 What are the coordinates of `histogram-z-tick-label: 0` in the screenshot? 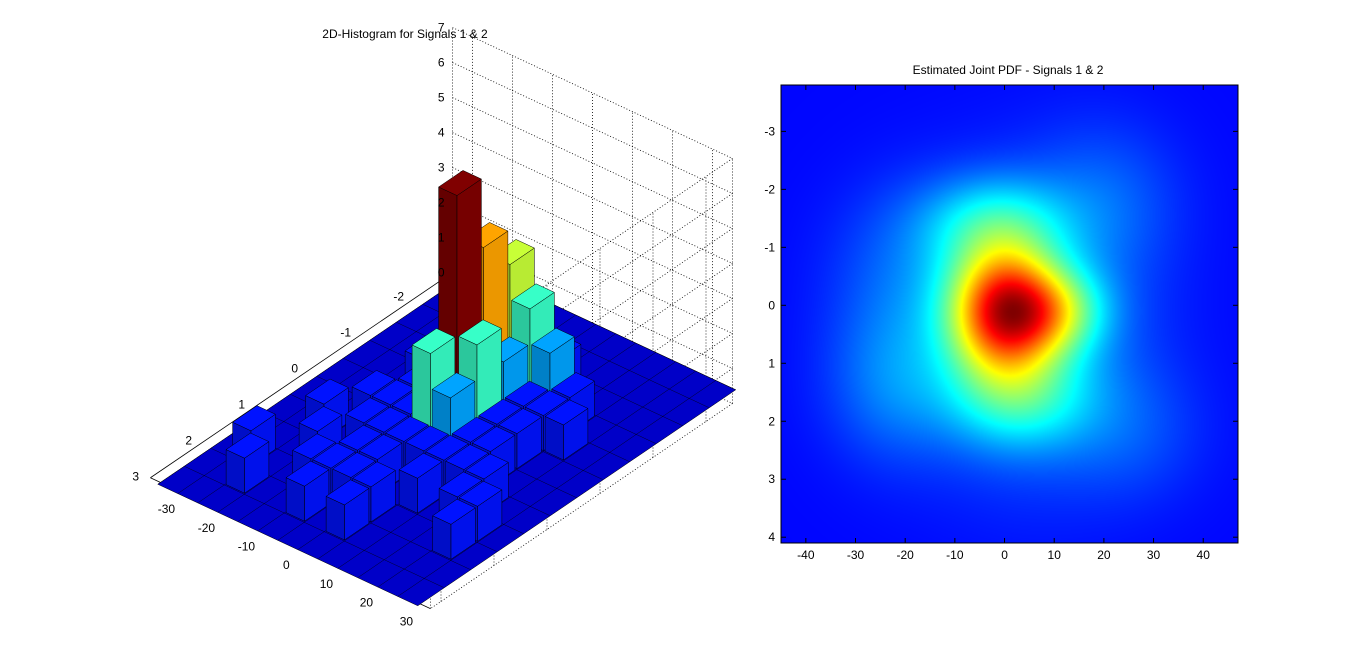 It's located at (441, 273).